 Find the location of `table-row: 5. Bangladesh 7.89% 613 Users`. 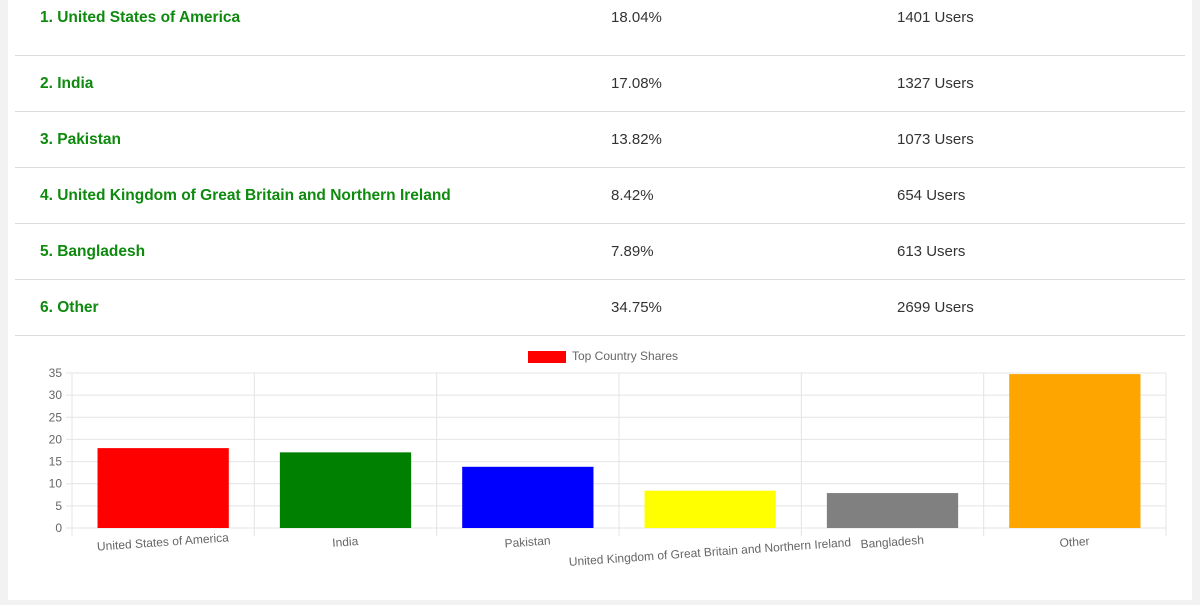

table-row: 5. Bangladesh 7.89% 613 Users is located at coordinates (600, 252).